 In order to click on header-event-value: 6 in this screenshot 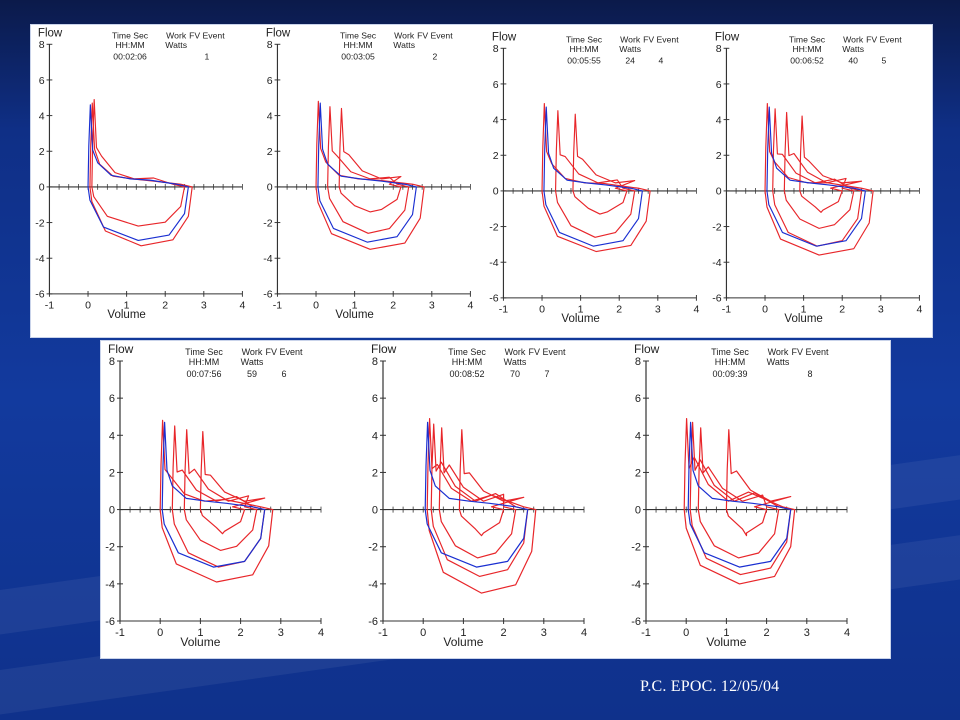, I will do `click(283, 374)`.